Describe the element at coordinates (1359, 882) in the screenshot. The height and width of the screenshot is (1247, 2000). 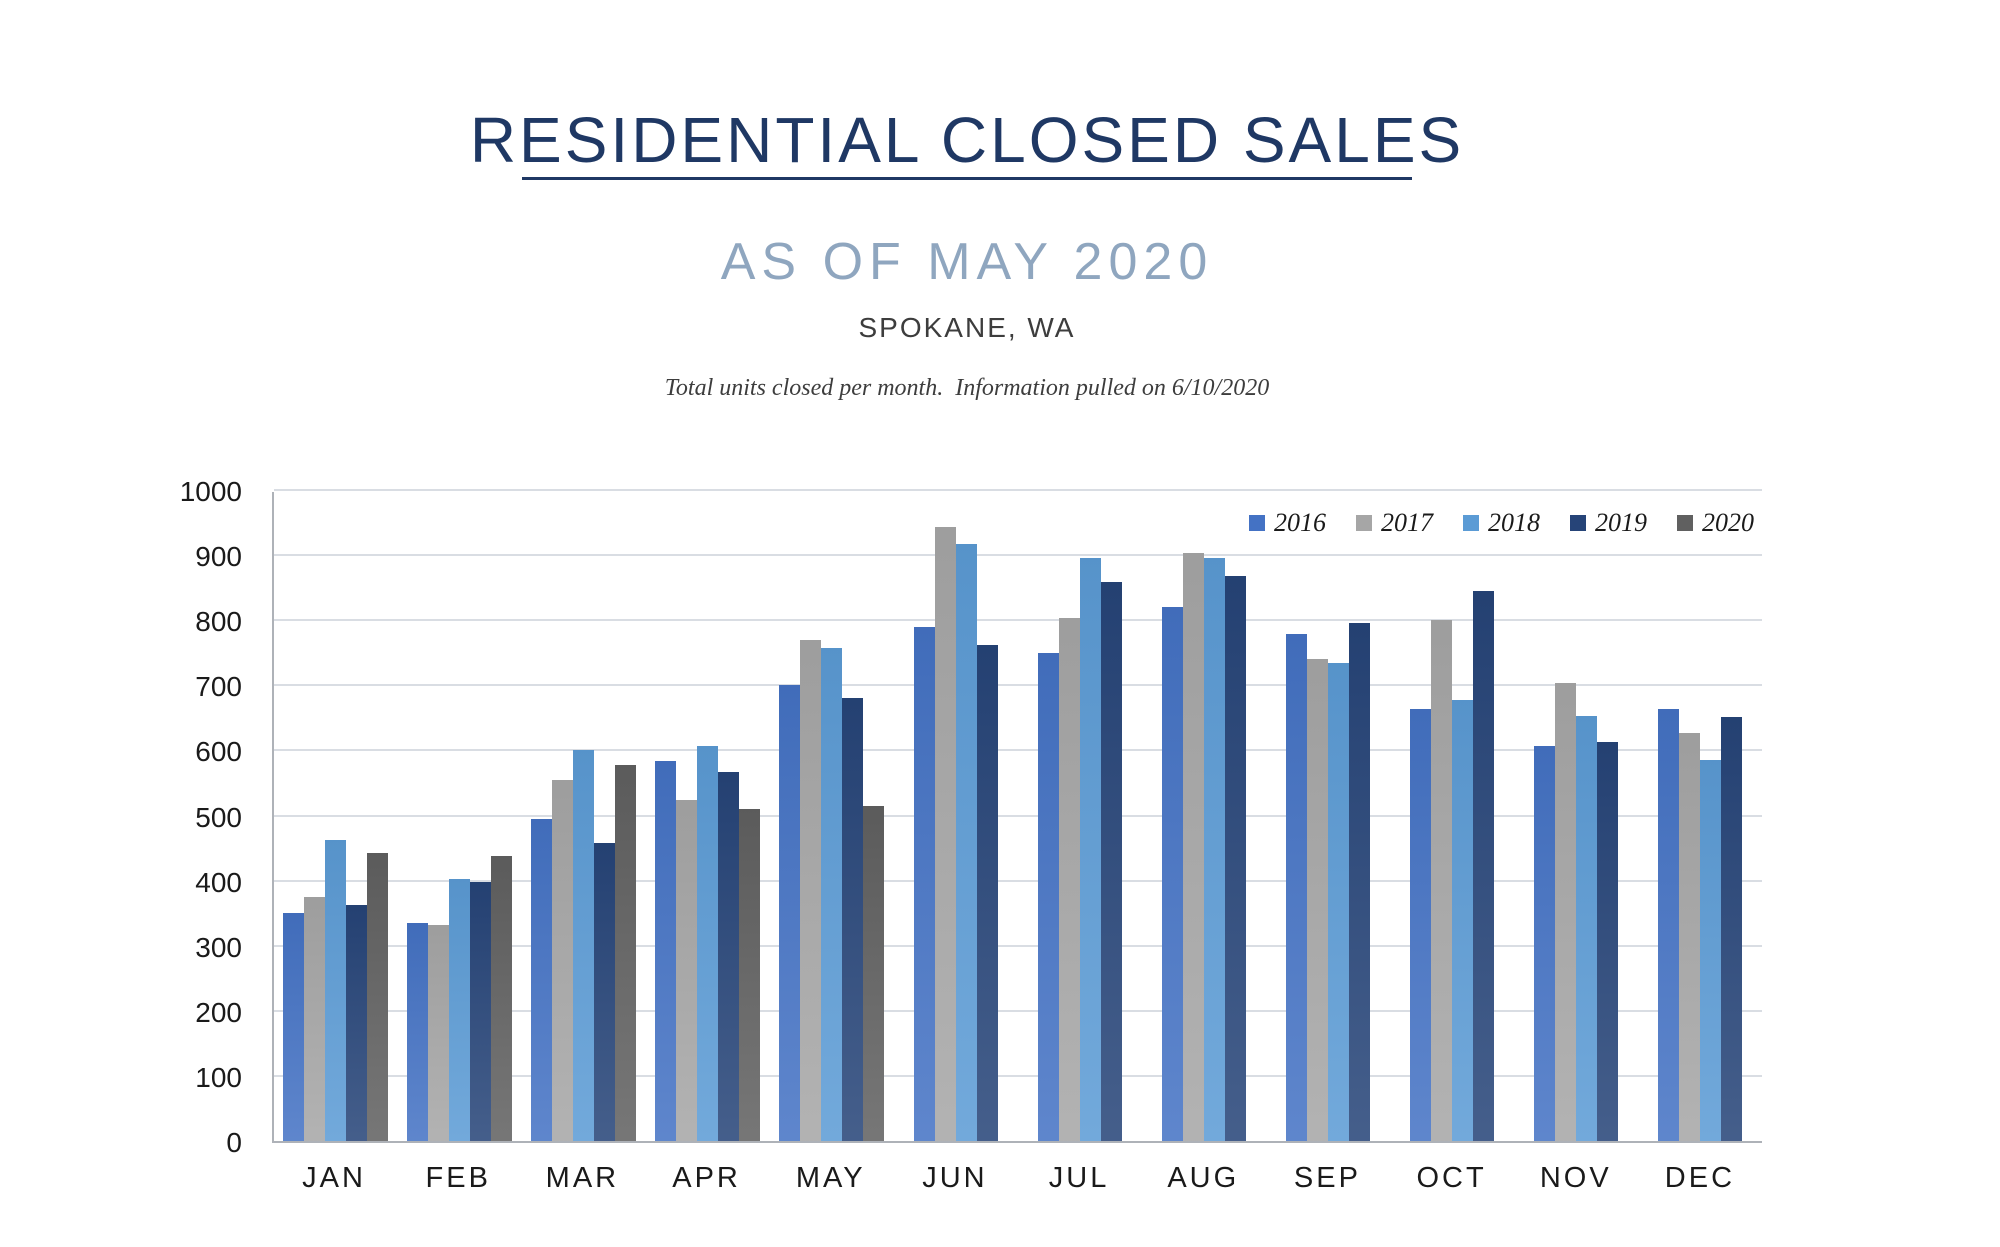
I see `bar-2019-sep` at that location.